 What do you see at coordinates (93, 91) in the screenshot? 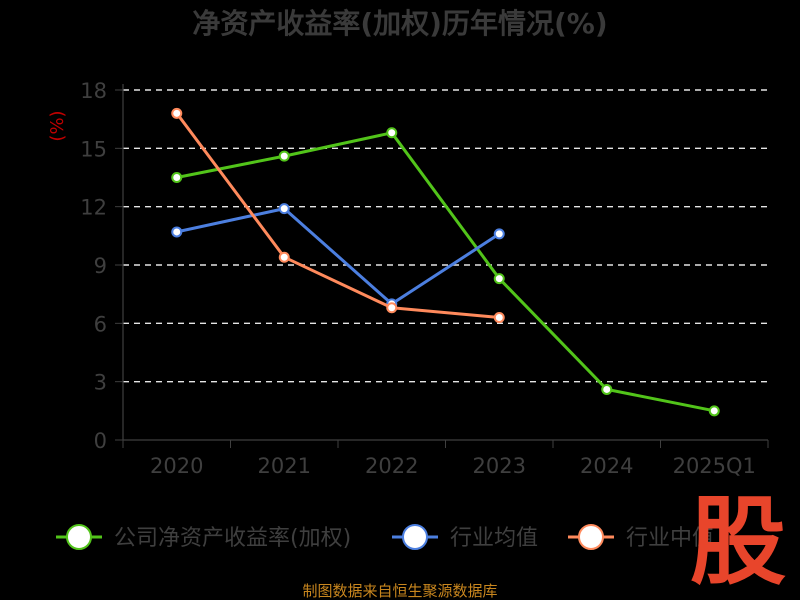
I see `y-tick-label-18: 18` at bounding box center [93, 91].